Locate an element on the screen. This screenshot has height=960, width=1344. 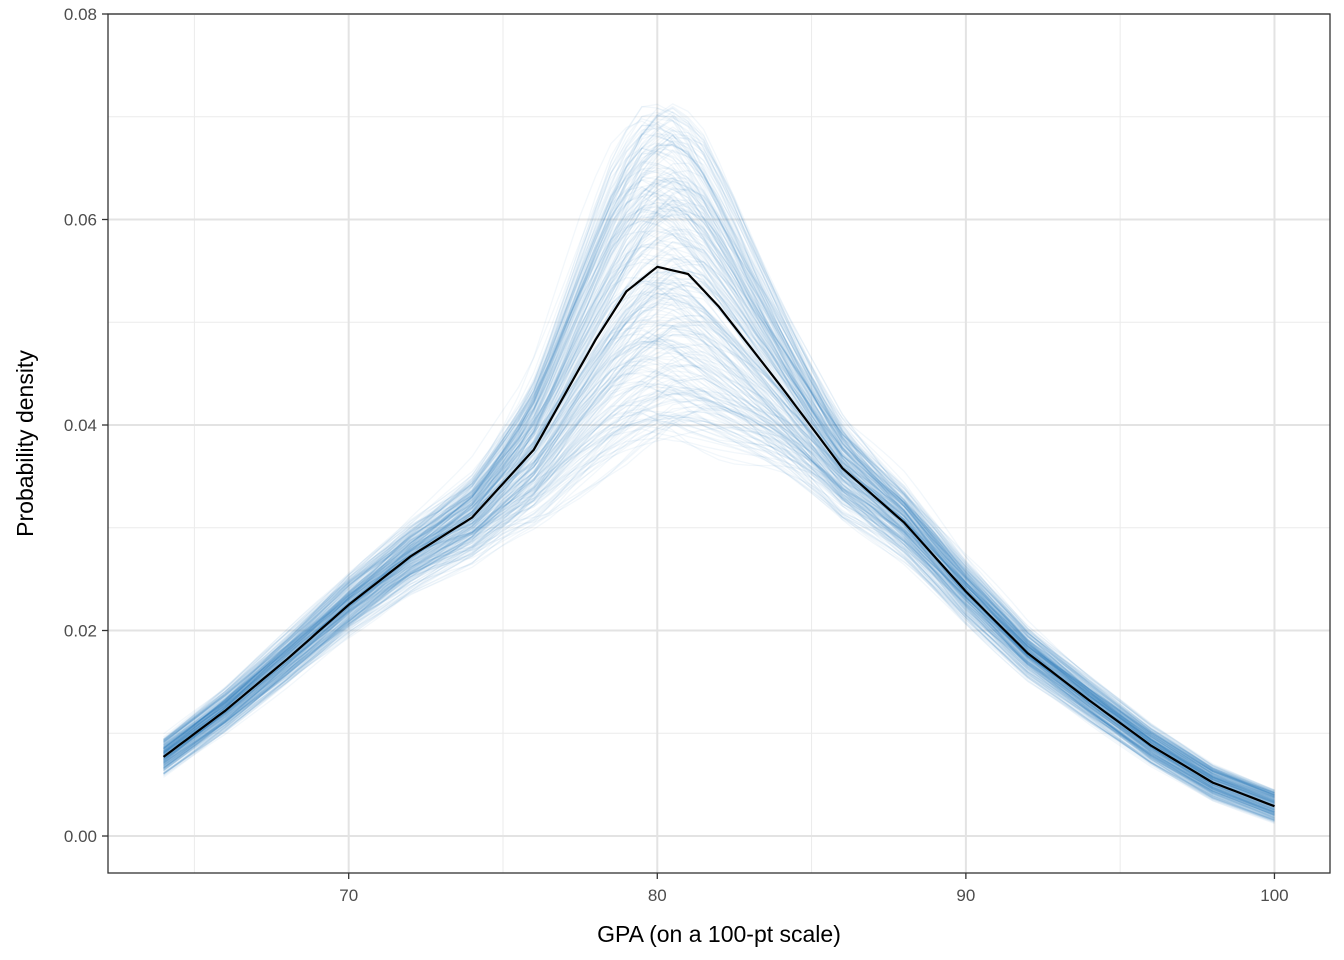
x-tick-label: 100 is located at coordinates (1274, 895).